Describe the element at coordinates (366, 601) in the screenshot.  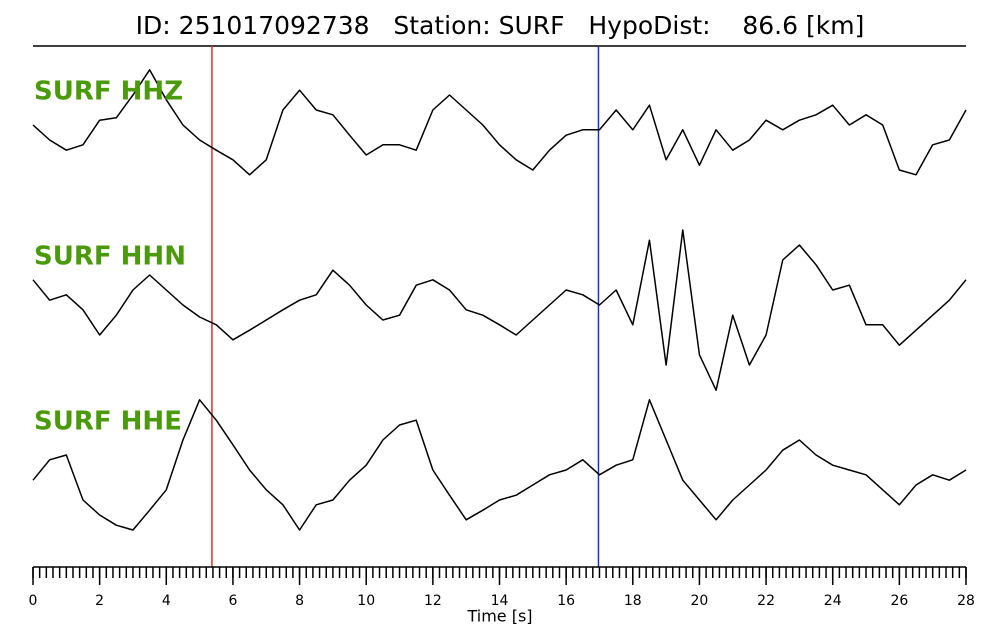
I see `x-tick-label: 10` at that location.